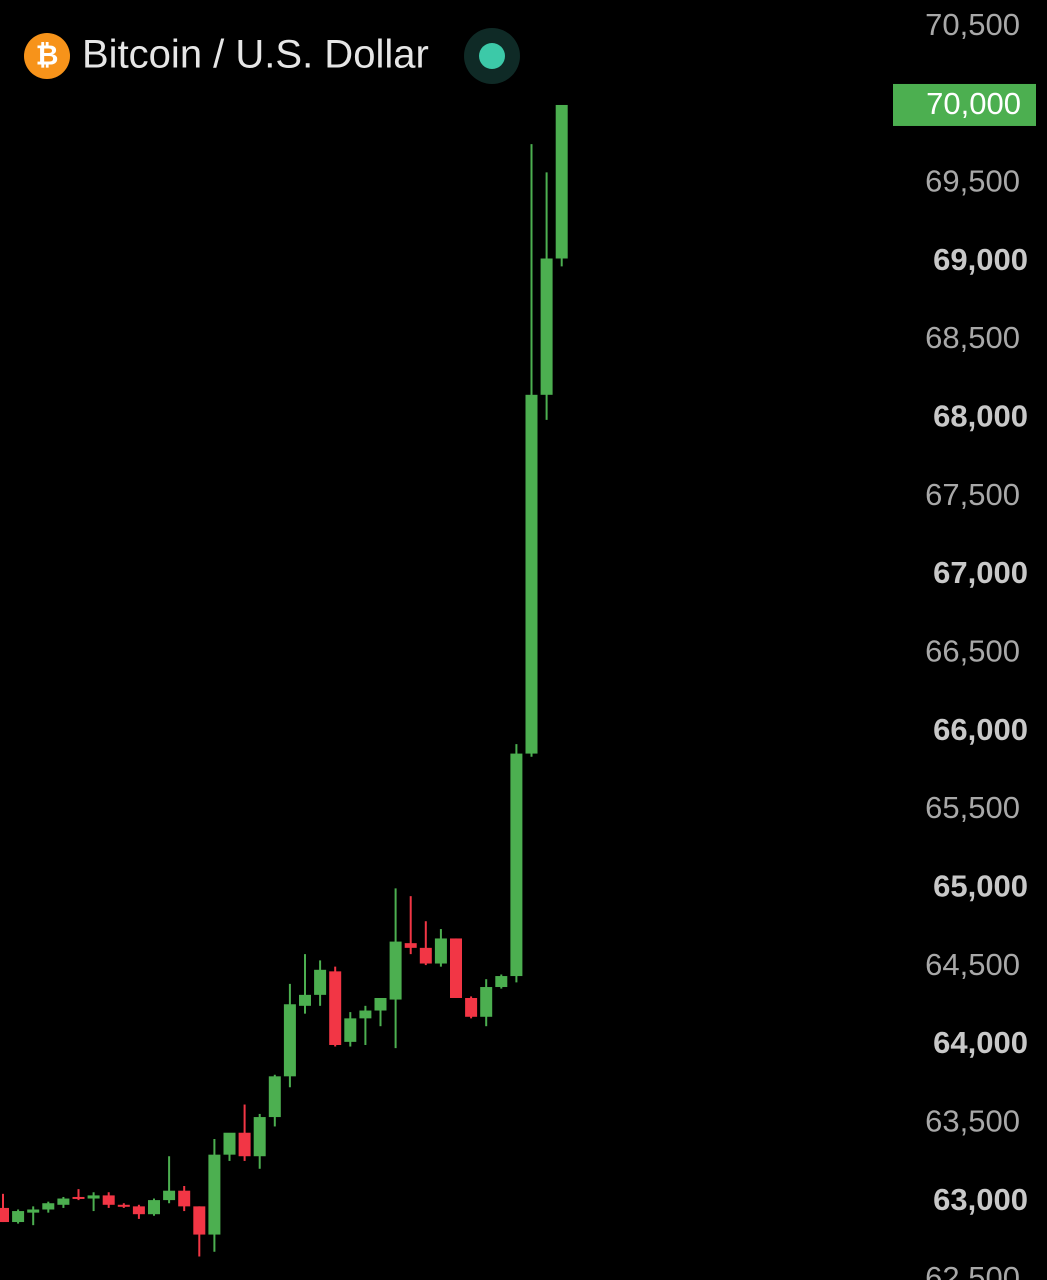 Image resolution: width=1047 pixels, height=1280 pixels. I want to click on status-dot, so click(492, 56).